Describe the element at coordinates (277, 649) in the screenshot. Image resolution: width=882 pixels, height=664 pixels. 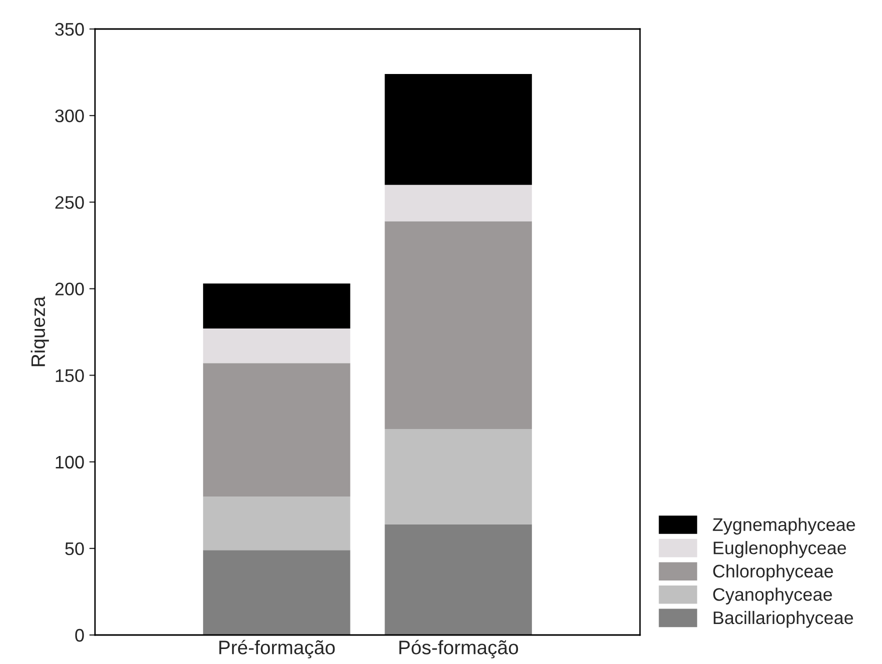
I see `x-tick-label: Pré-formação` at that location.